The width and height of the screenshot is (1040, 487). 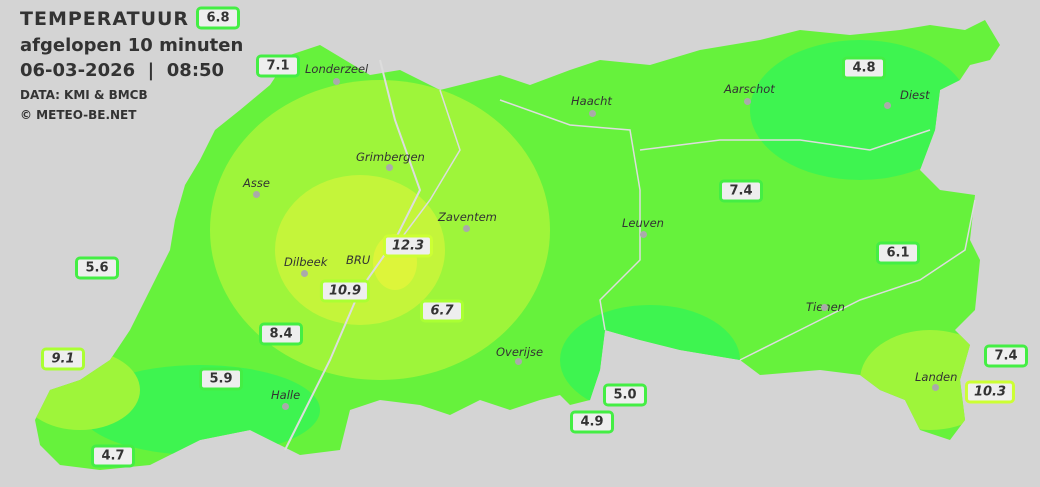 What do you see at coordinates (113, 456) in the screenshot?
I see `station-value: 4.7` at bounding box center [113, 456].